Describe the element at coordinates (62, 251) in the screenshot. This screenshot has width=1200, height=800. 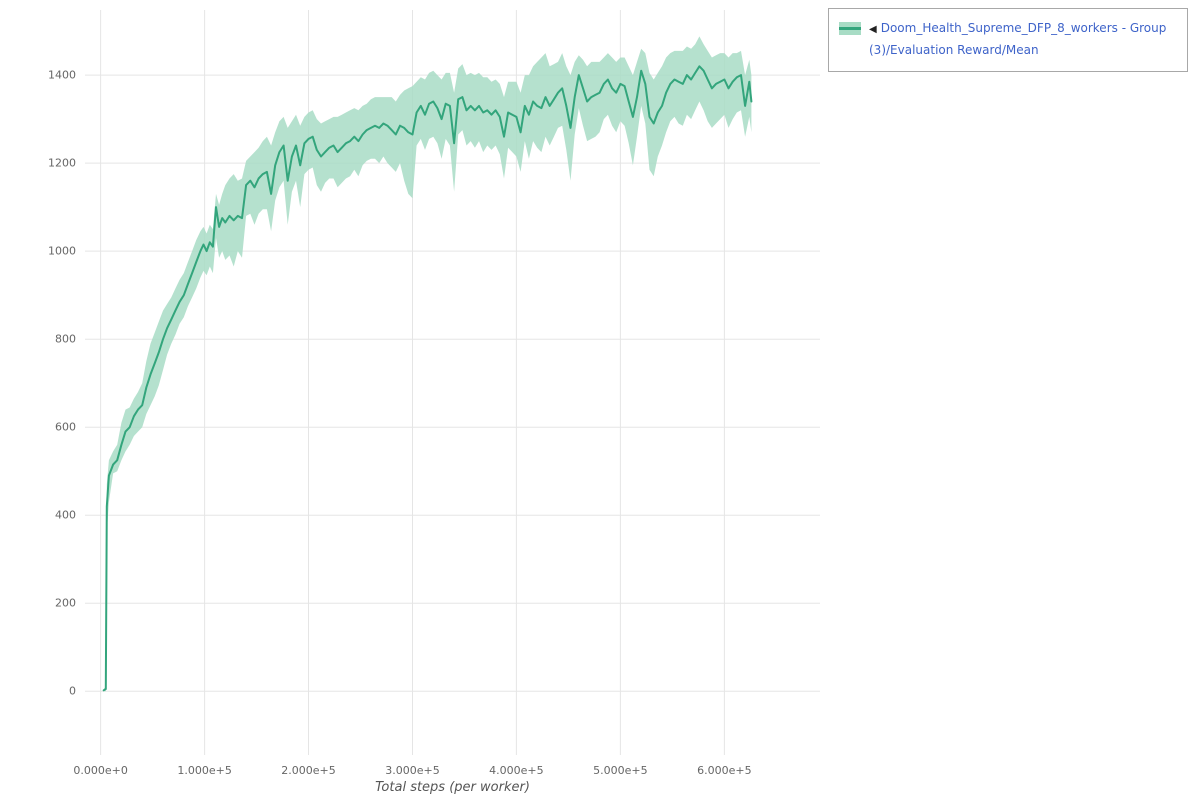
I see `y-tick-label: 1000` at that location.